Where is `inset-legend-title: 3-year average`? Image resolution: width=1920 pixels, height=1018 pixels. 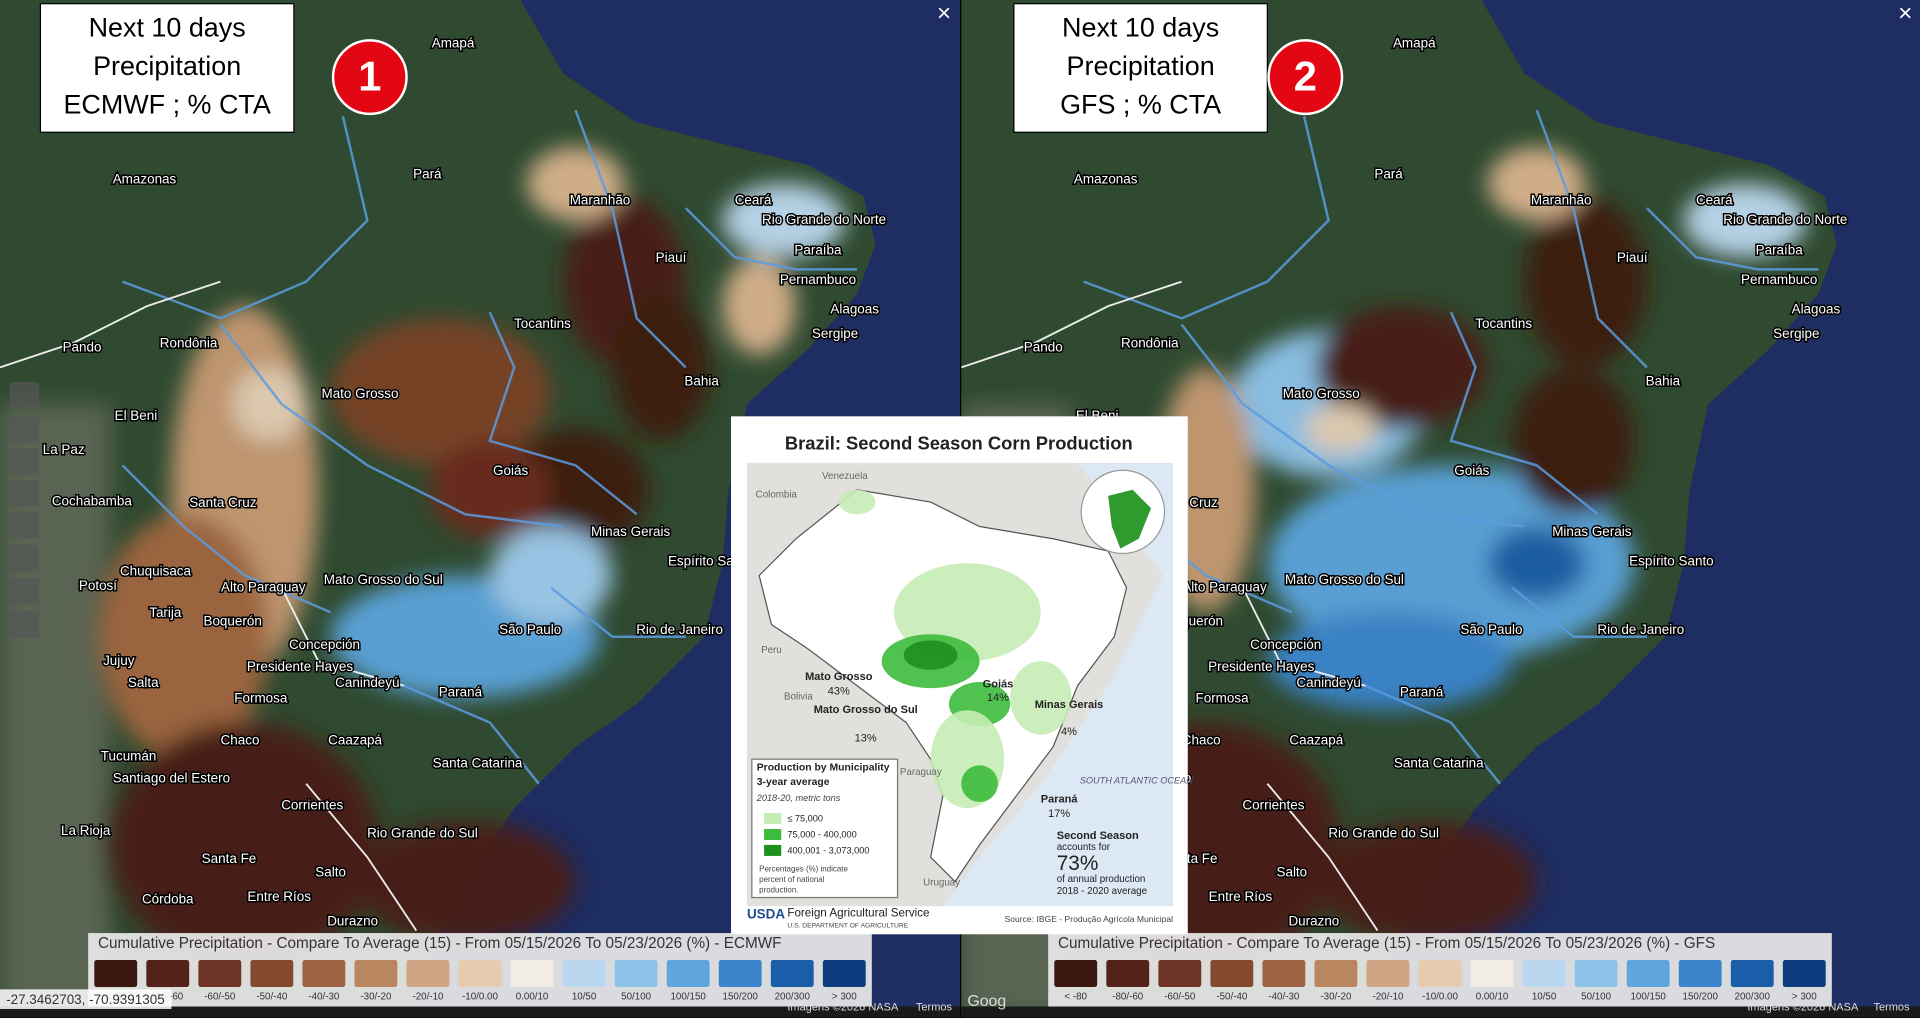
inset-legend-title: 3-year average is located at coordinates (793, 782).